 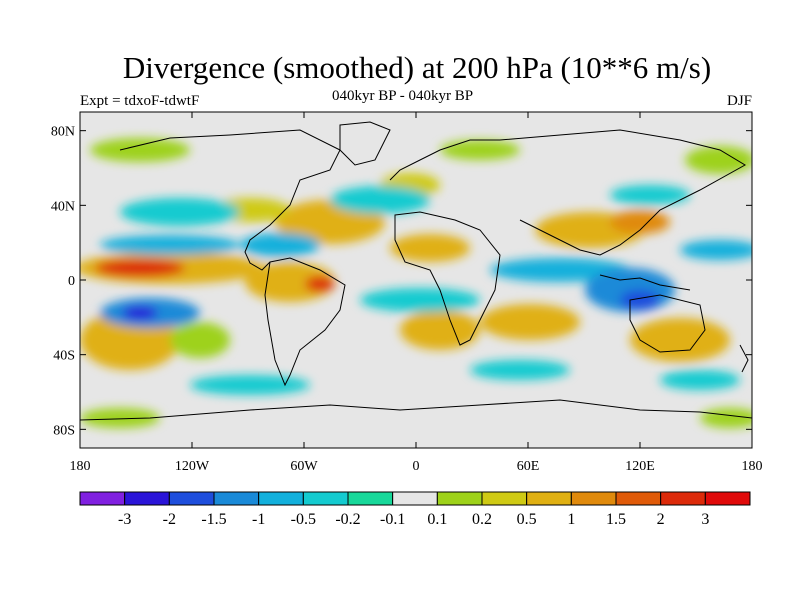 What do you see at coordinates (744, 358) in the screenshot?
I see `coastline-new-zealand` at bounding box center [744, 358].